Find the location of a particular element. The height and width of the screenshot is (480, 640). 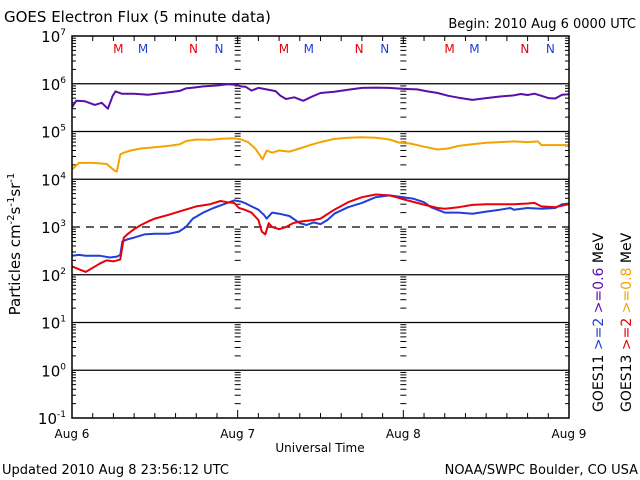

begin-label: Begin: 2010 Aug 6 0000 UTC is located at coordinates (542, 24).